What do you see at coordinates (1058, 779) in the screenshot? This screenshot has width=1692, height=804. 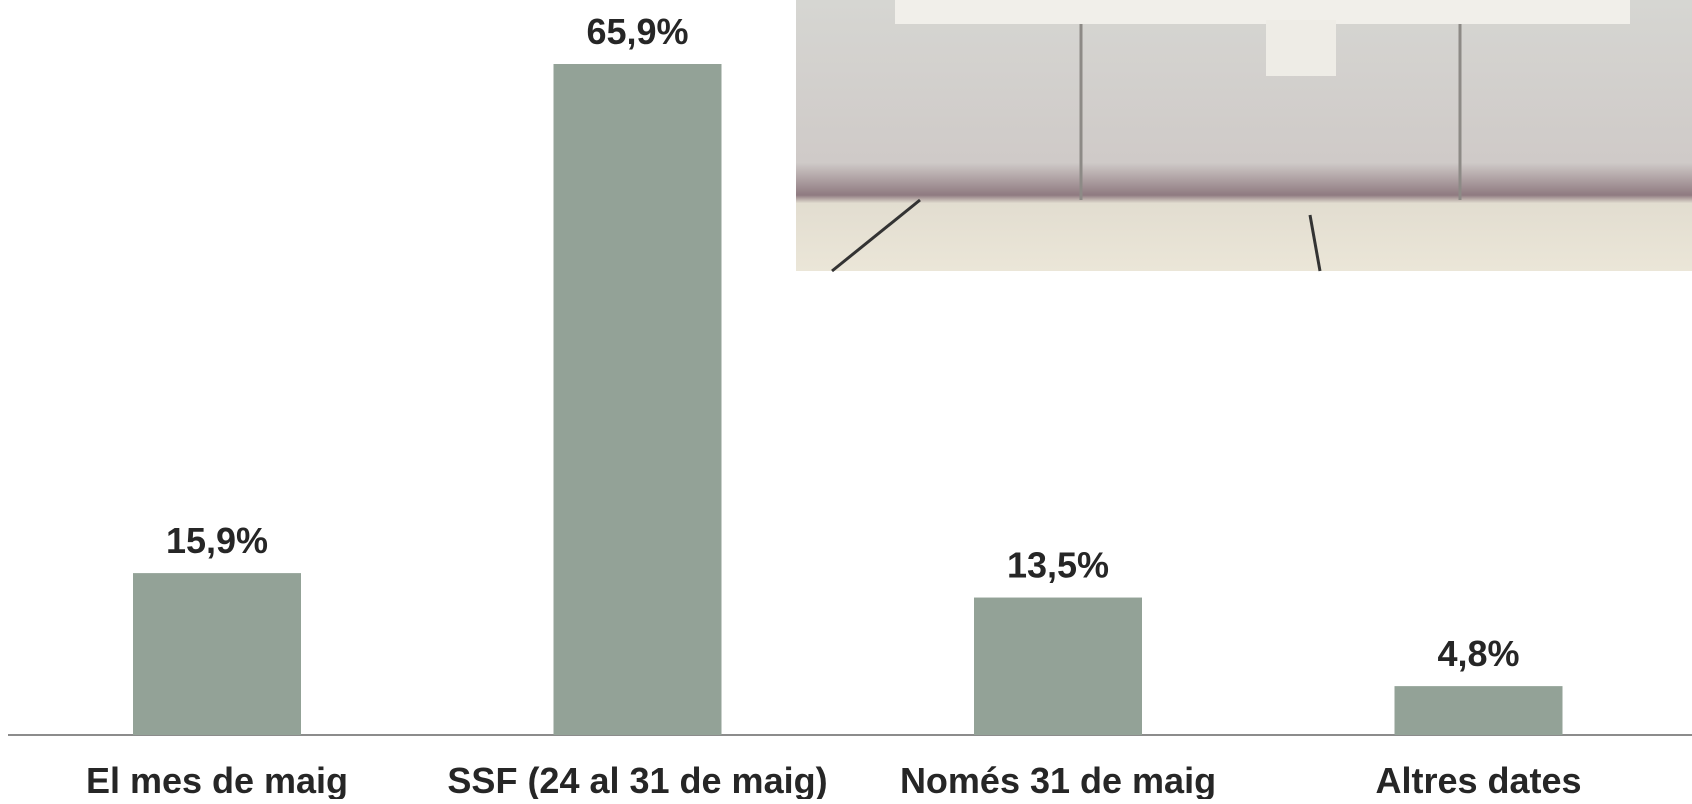 I see `x-tick-label: Només 31 de maig` at bounding box center [1058, 779].